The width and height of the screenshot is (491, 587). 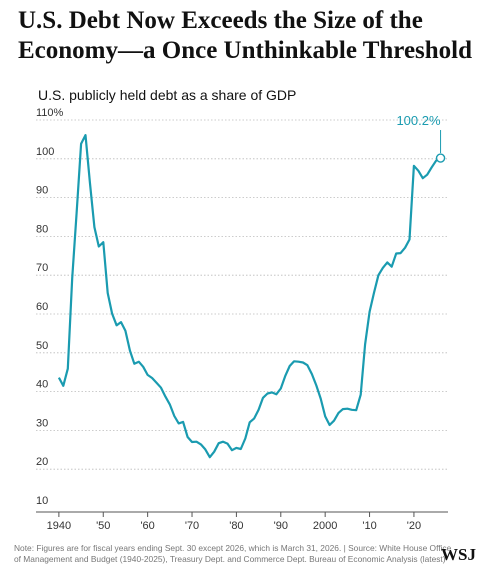 What do you see at coordinates (42, 229) in the screenshot?
I see `y-tick-label: 80` at bounding box center [42, 229].